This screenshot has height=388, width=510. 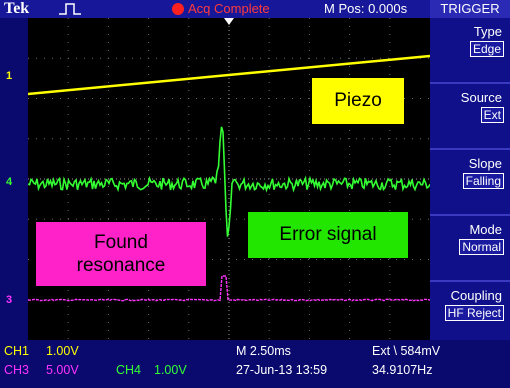 I want to click on status-bar: Tek Acq Complete M Pos: 0.000s TRIGGER, so click(x=255, y=9).